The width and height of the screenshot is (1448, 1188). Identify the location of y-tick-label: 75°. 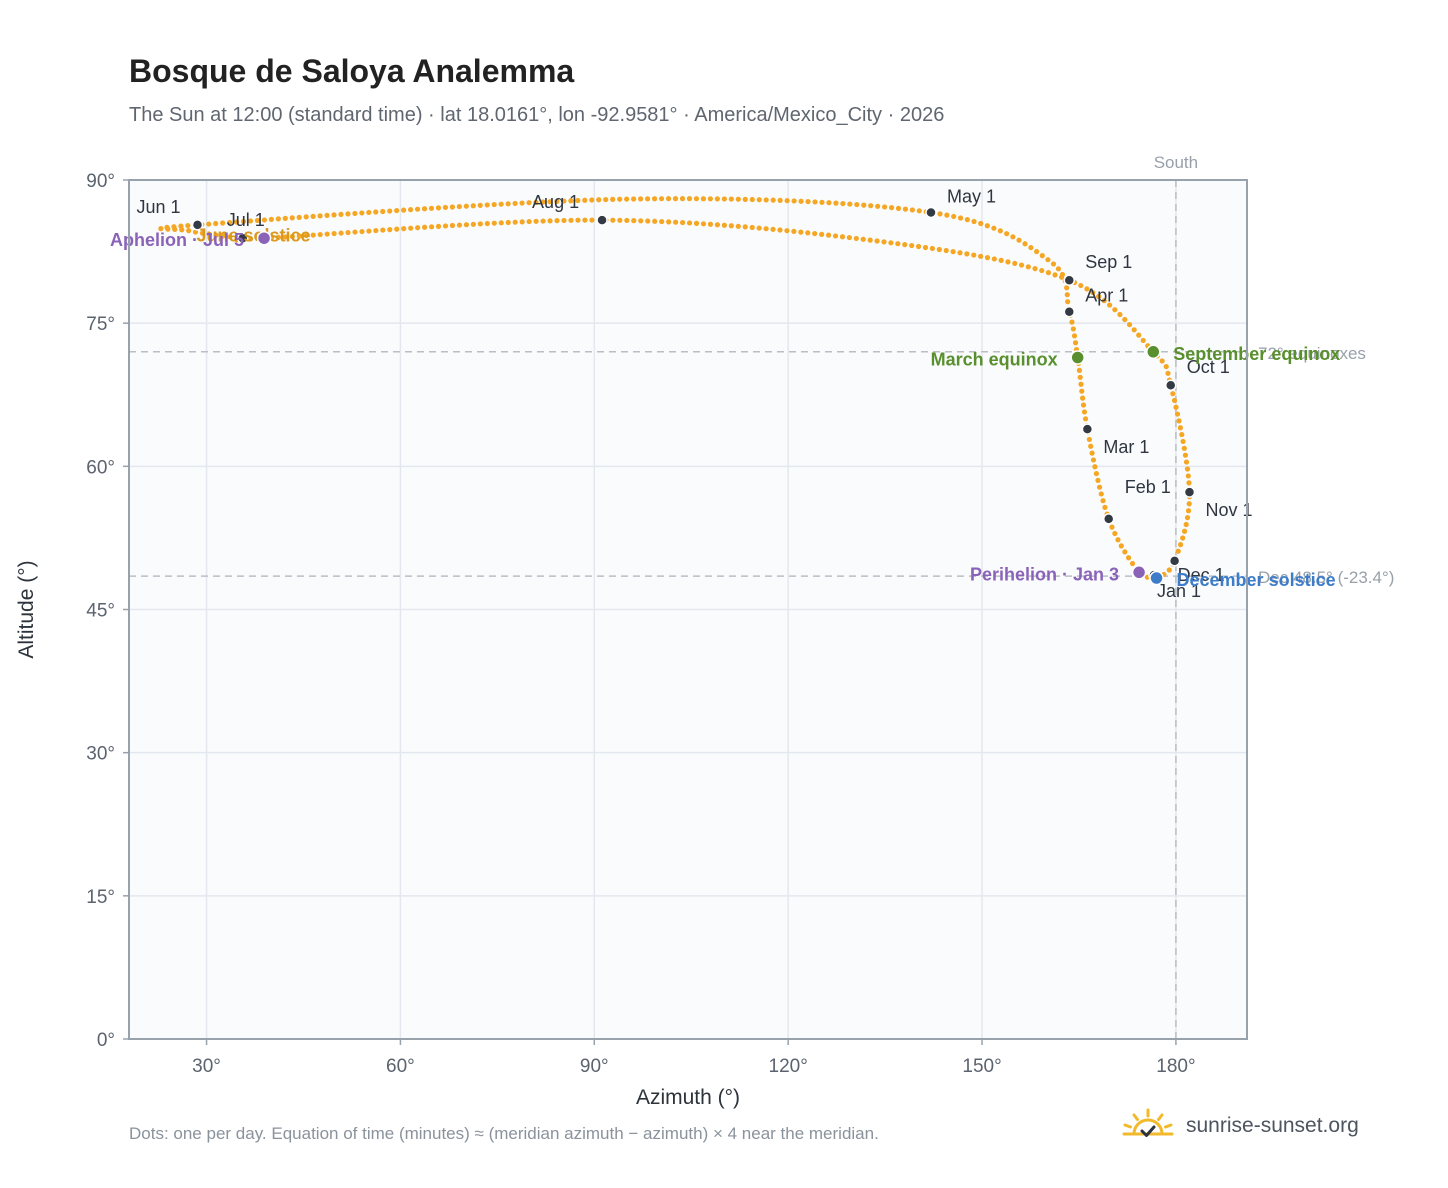
(100, 324).